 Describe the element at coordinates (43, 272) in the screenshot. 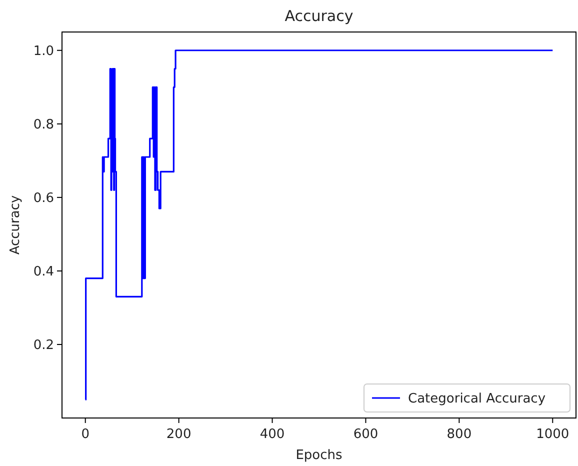

I see `y-tick-label: 0.4` at that location.